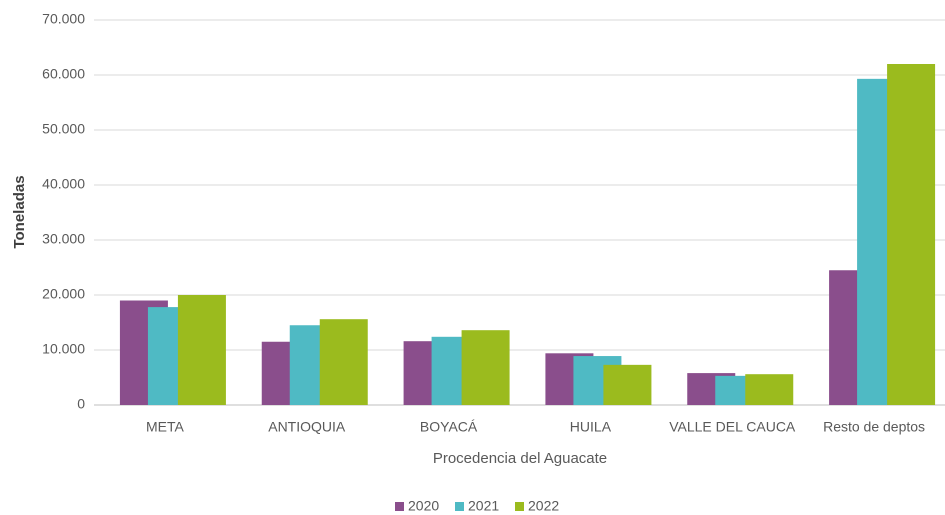 The height and width of the screenshot is (515, 945). I want to click on legend-label: 2021, so click(483, 506).